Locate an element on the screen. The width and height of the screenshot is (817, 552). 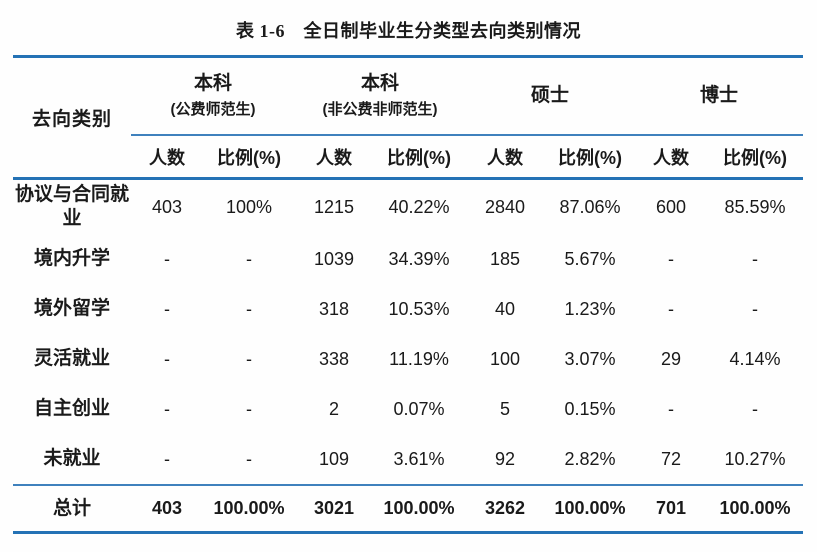
table-row: 境内升学 - - 1039 34.39% 185 5.67% - - is located at coordinates (408, 259).